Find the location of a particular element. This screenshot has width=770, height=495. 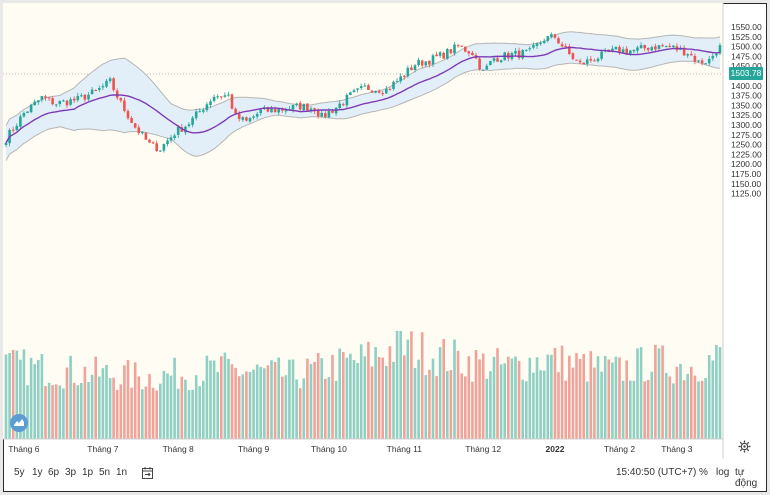

timeframe-1y: 1y is located at coordinates (37, 472).